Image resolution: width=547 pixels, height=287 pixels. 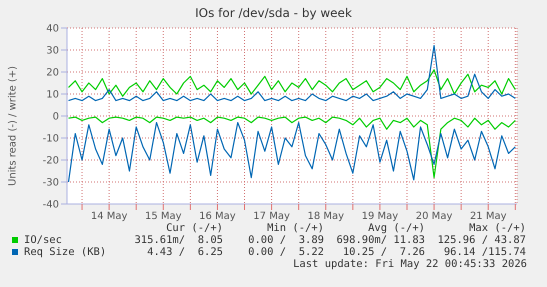 What do you see at coordinates (434, 216) in the screenshot?
I see `x-tick-label: 20 May` at bounding box center [434, 216].